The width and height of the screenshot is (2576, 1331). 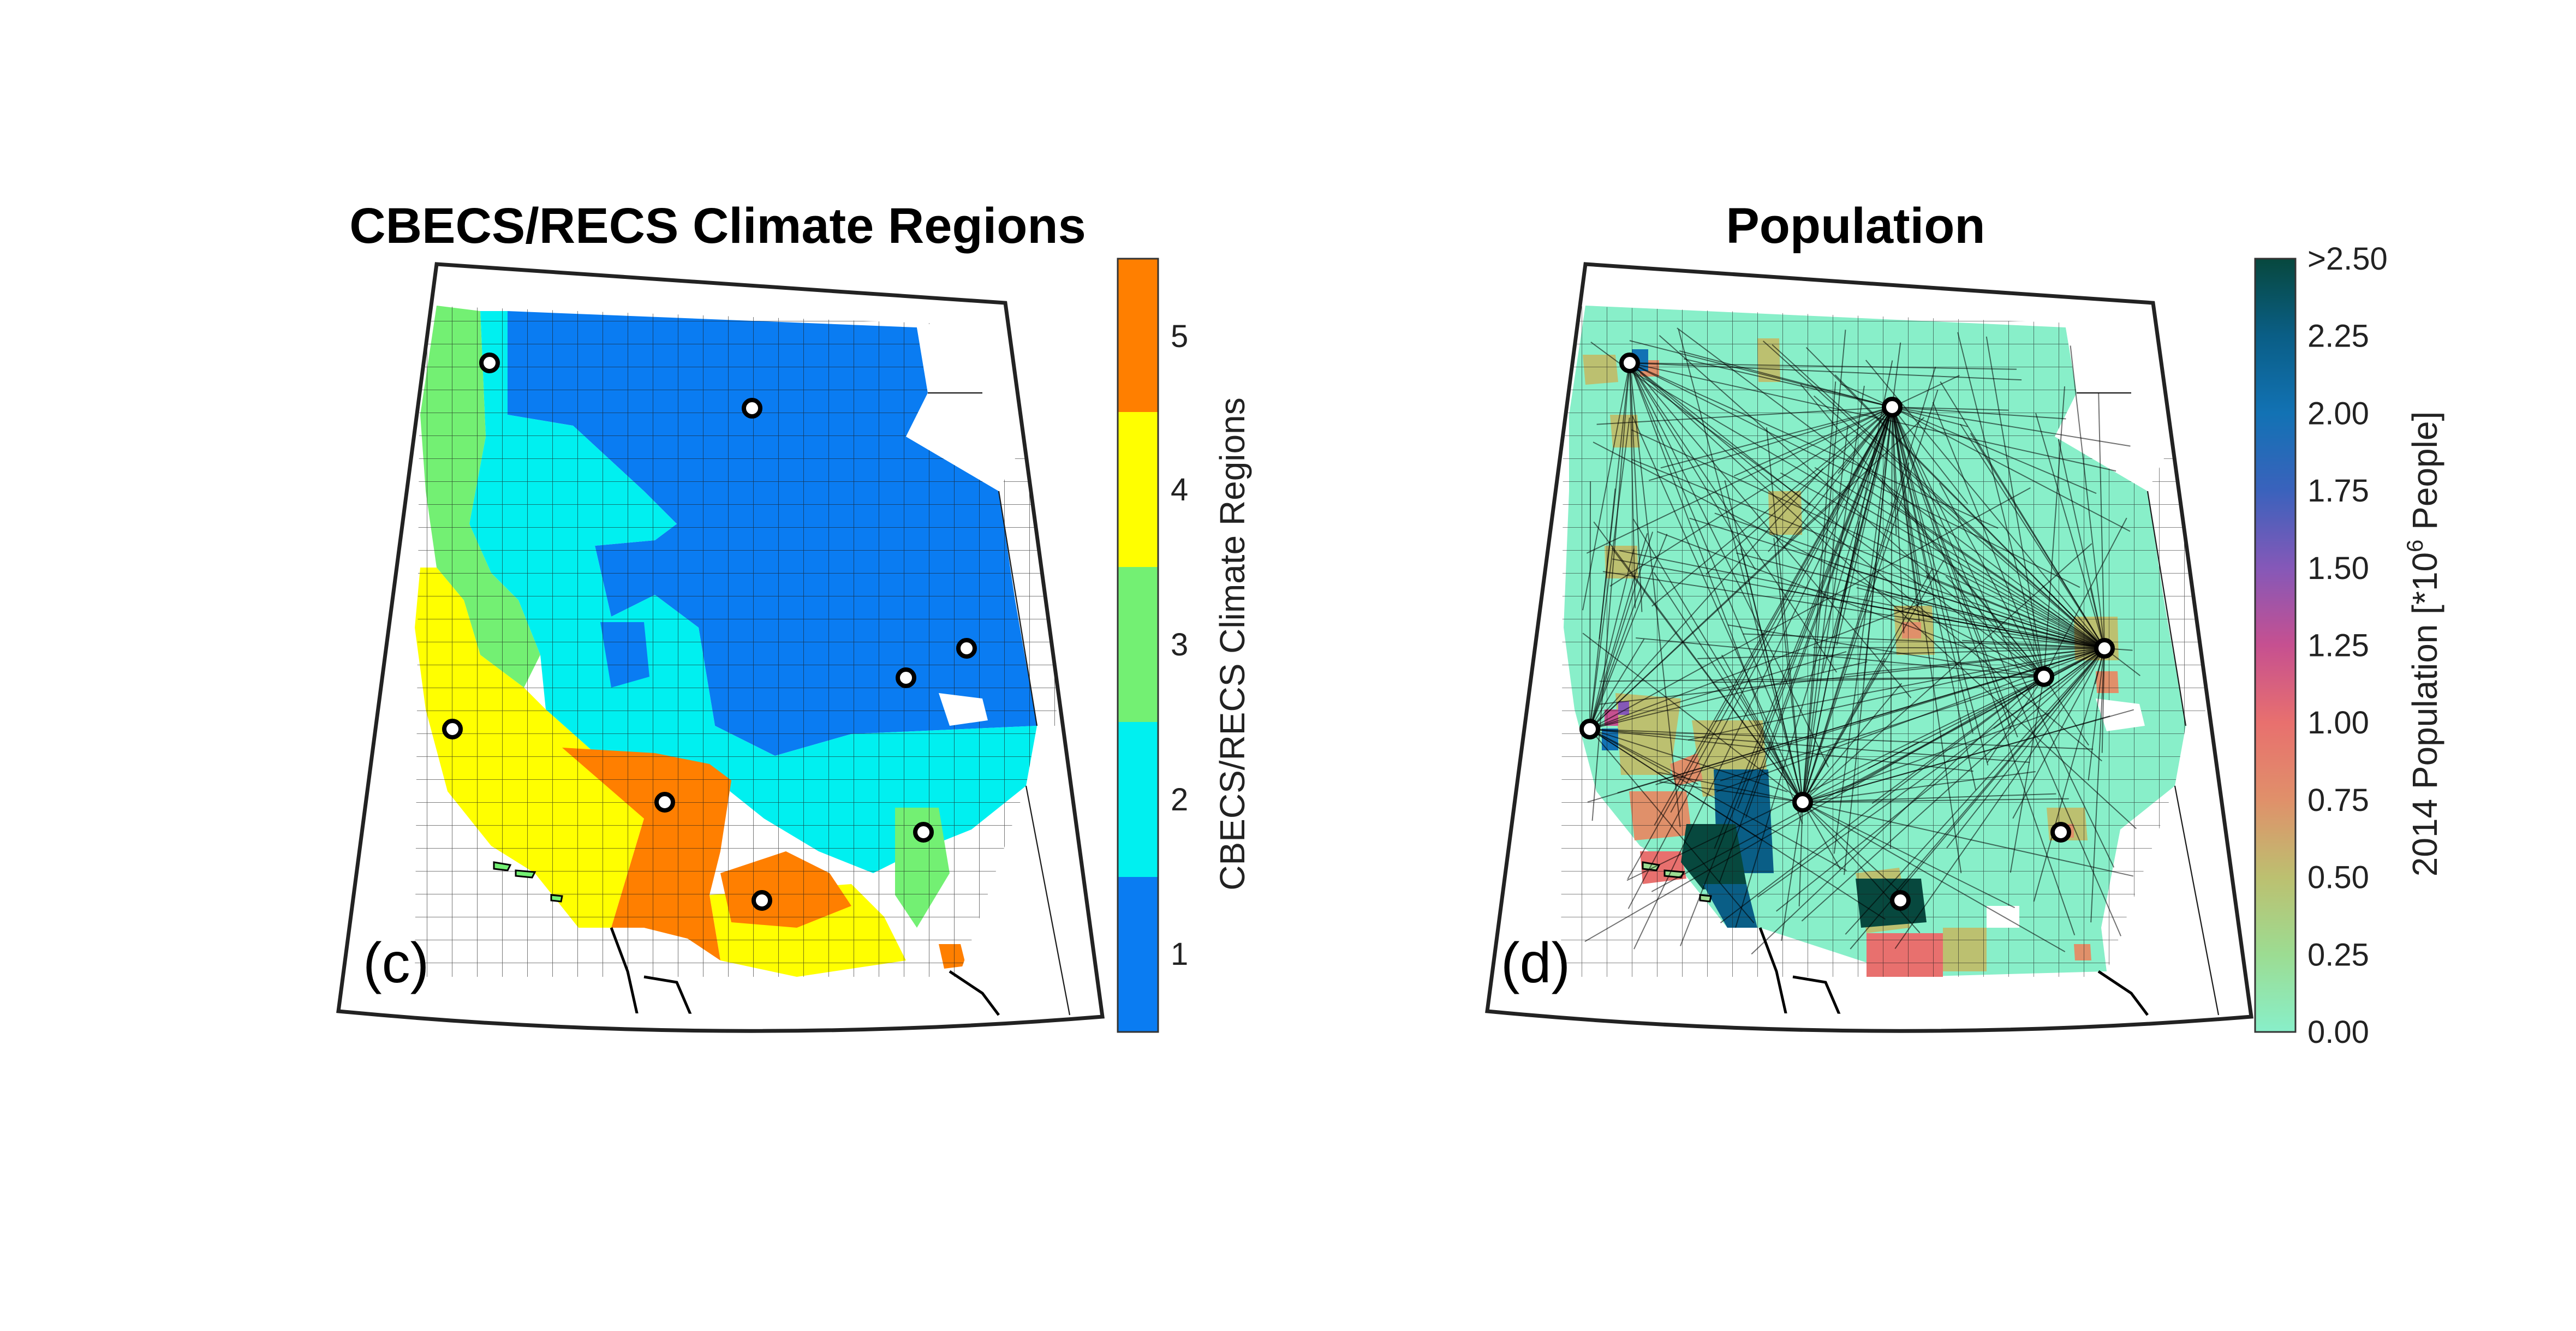 I want to click on city-marker-phoenix, so click(x=1900, y=901).